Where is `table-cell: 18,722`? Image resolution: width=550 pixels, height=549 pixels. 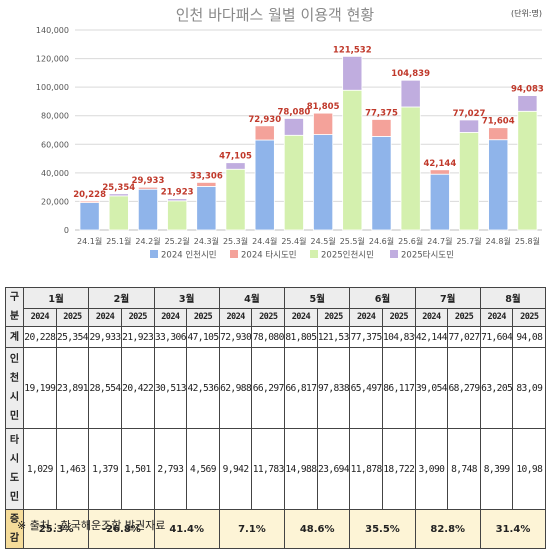 table-cell: 18,722 is located at coordinates (398, 469).